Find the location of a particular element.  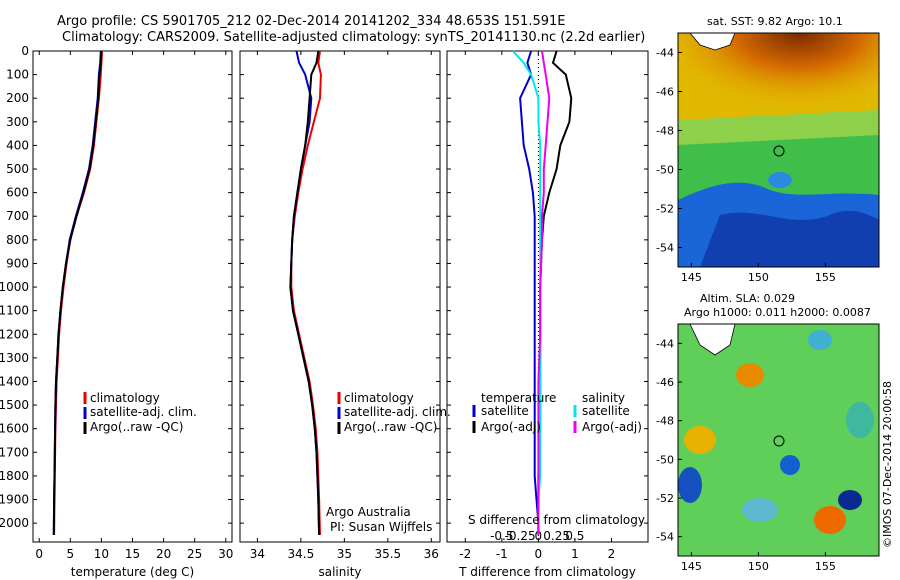

legend-label-t-satellite: satellite is located at coordinates (505, 411).